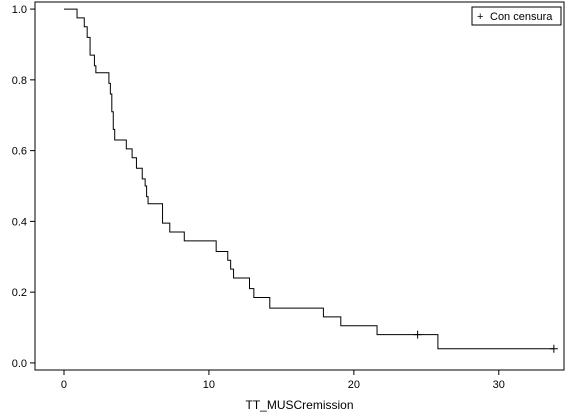  What do you see at coordinates (64, 385) in the screenshot?
I see `x-tick-label: 0` at bounding box center [64, 385].